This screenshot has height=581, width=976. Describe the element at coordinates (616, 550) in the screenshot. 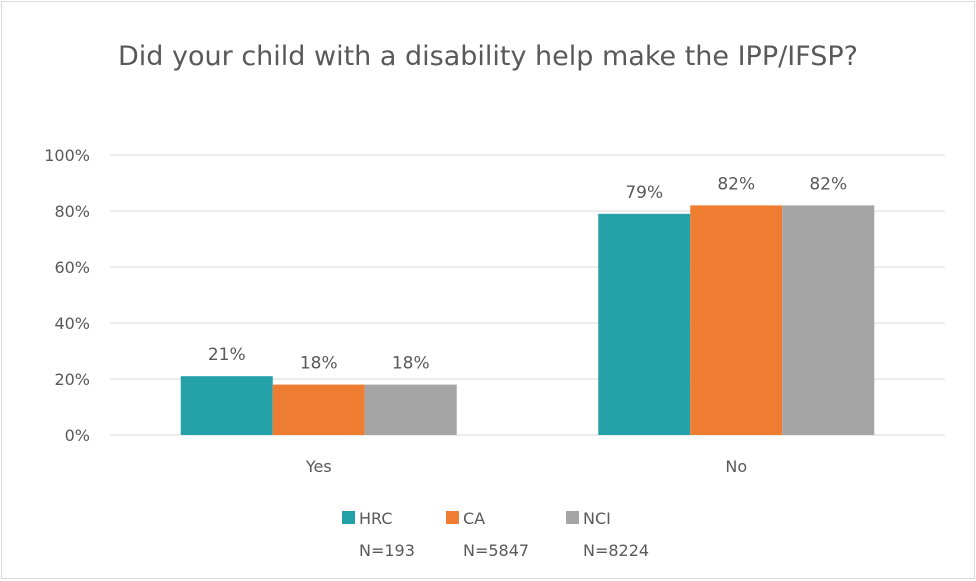

I see `legend-sublabel: N=8224` at that location.